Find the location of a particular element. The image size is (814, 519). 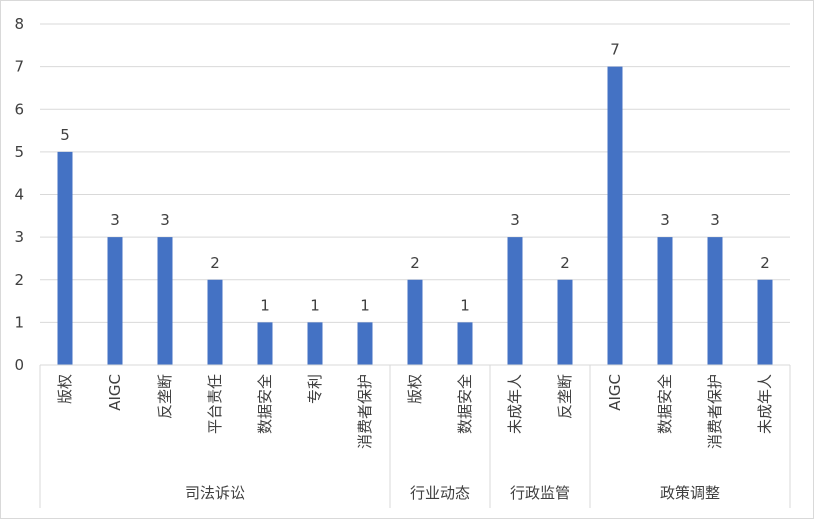

y-tick-label: 3 is located at coordinates (19, 237).